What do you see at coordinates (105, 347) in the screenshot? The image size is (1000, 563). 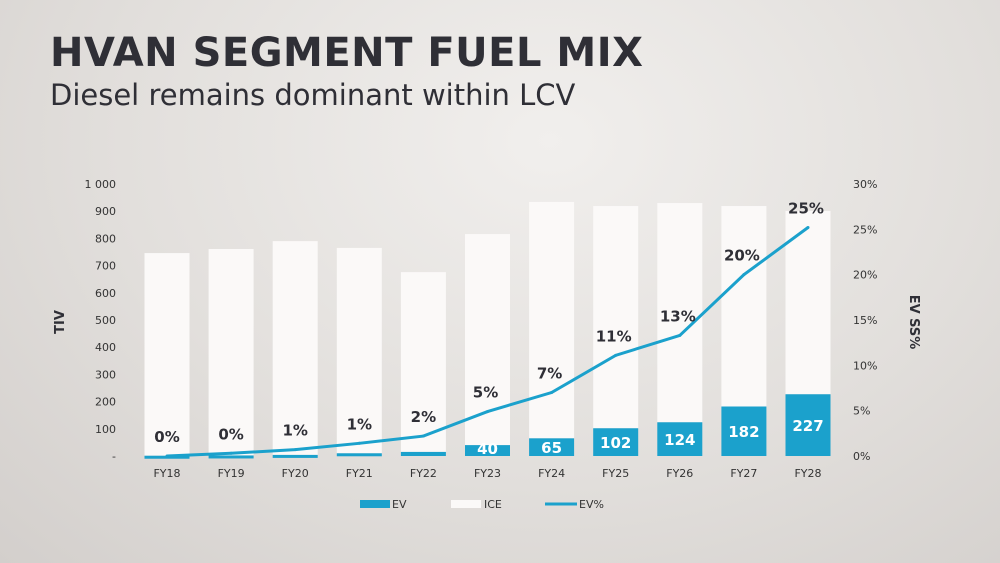 I see `y-tick-label: 400` at bounding box center [105, 347].